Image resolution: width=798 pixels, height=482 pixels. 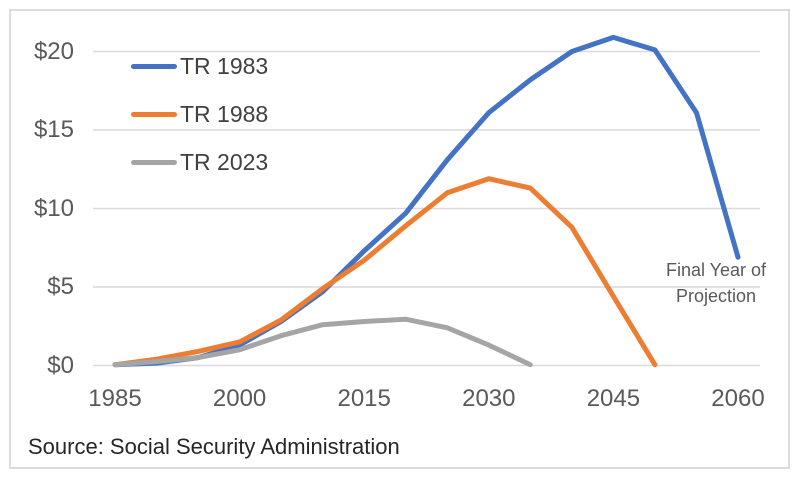 What do you see at coordinates (738, 398) in the screenshot?
I see `x-tick-label-2060: 2060` at bounding box center [738, 398].